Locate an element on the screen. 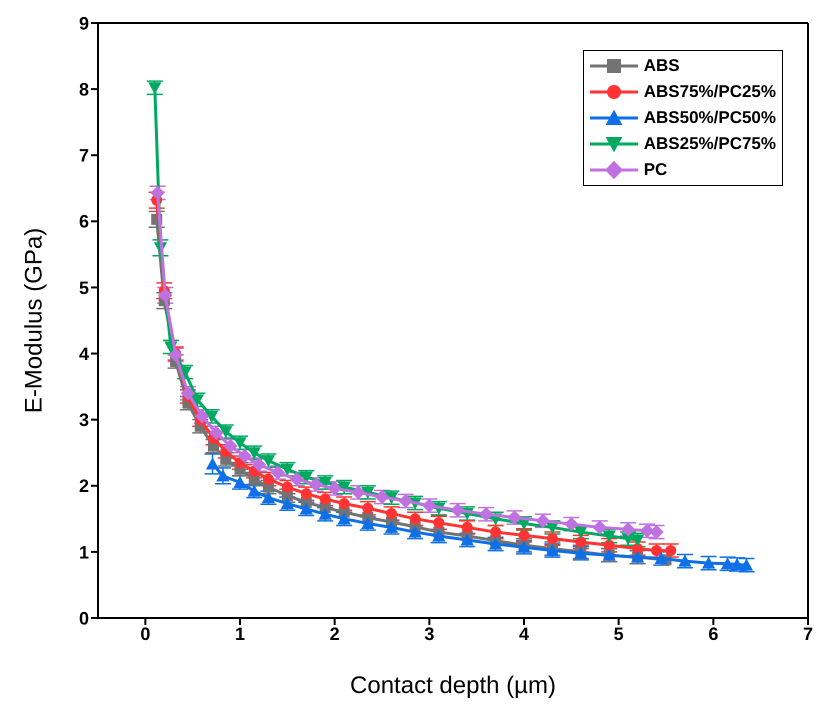 This screenshot has height=713, width=835. legend-label: ABS50%/PC50% is located at coordinates (710, 118).